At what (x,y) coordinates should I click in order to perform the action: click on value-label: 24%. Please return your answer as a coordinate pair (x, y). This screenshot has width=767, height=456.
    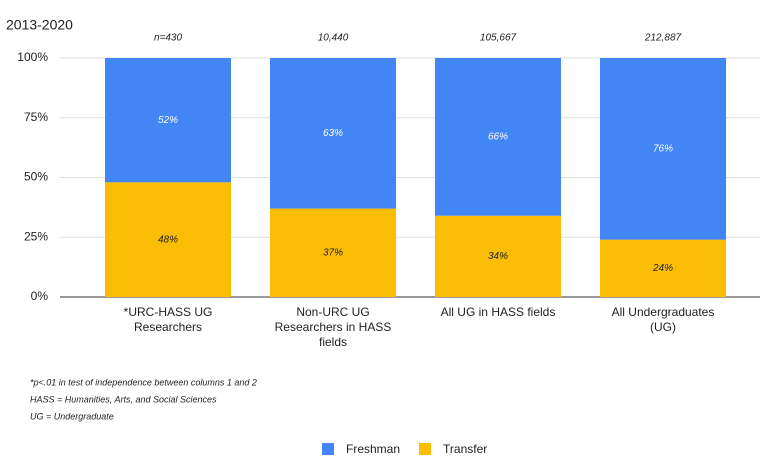
    Looking at the image, I should click on (662, 268).